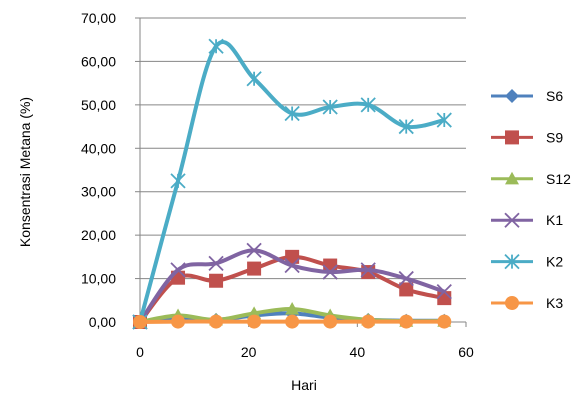 The width and height of the screenshot is (586, 396). What do you see at coordinates (558, 179) in the screenshot?
I see `legend-label: S12` at bounding box center [558, 179].